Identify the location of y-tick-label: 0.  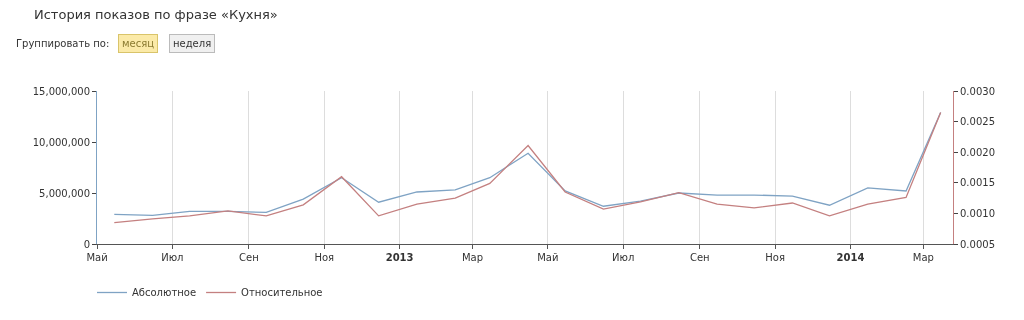
(86, 244).